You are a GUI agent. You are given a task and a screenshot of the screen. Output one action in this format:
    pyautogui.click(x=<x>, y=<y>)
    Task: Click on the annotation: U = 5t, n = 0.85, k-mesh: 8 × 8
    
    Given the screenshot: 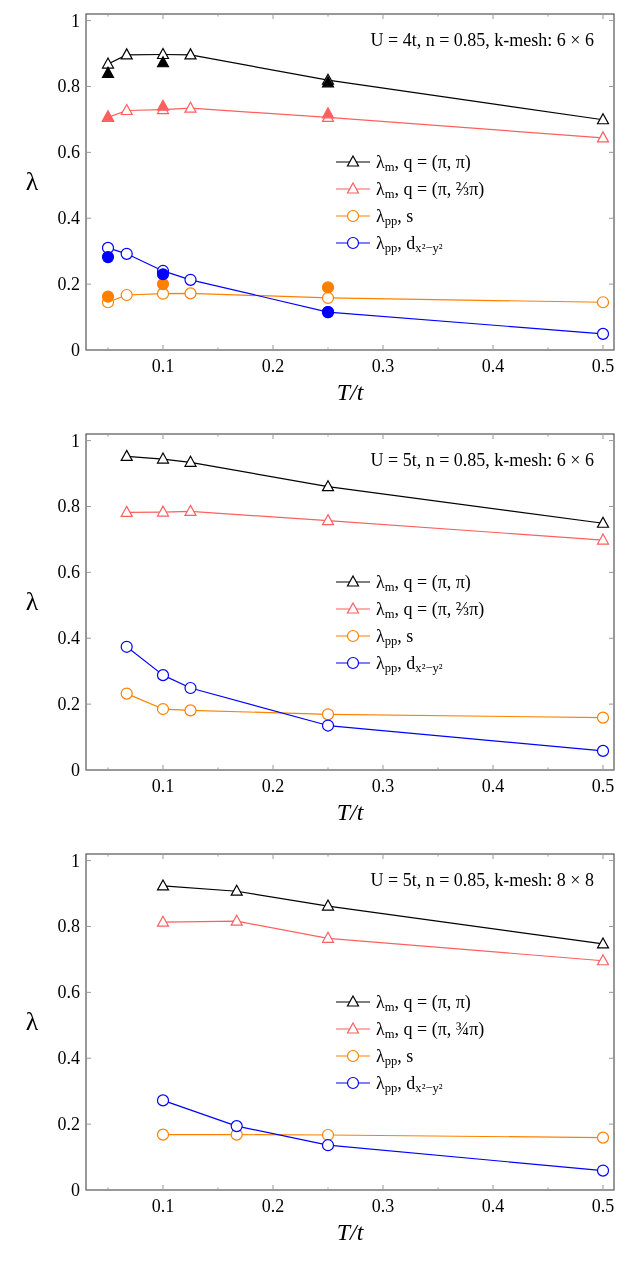 What is the action you would take?
    pyautogui.click(x=482, y=880)
    